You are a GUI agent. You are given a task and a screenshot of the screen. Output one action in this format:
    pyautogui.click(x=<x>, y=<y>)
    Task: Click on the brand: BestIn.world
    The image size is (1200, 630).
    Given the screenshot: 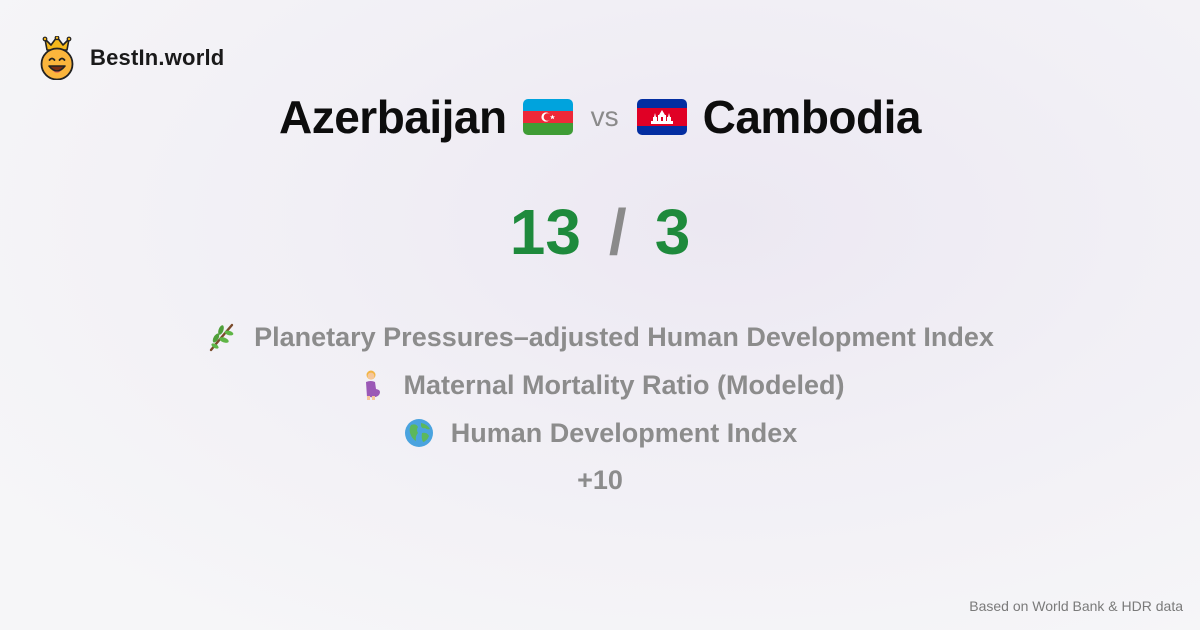 What is the action you would take?
    pyautogui.click(x=131, y=58)
    